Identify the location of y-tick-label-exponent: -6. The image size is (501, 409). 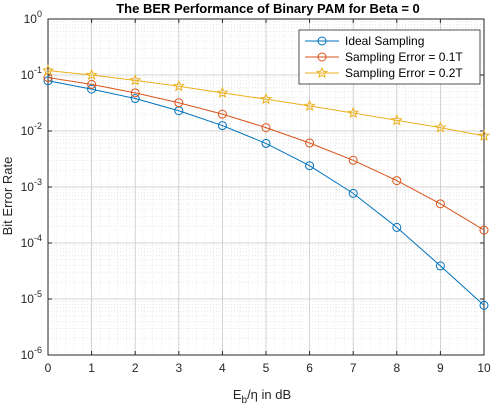
(38, 350).